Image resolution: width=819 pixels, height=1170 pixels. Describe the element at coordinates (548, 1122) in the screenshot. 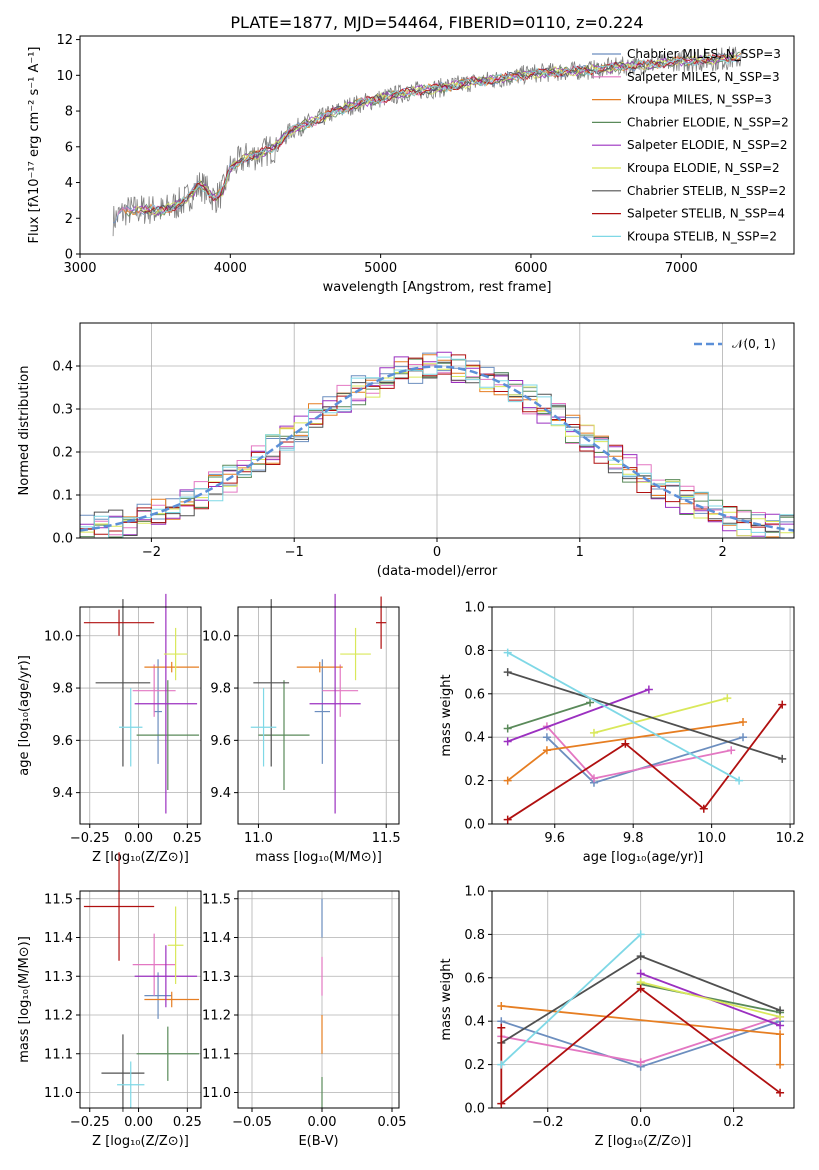

I see `x-tick-label: −0.2` at that location.